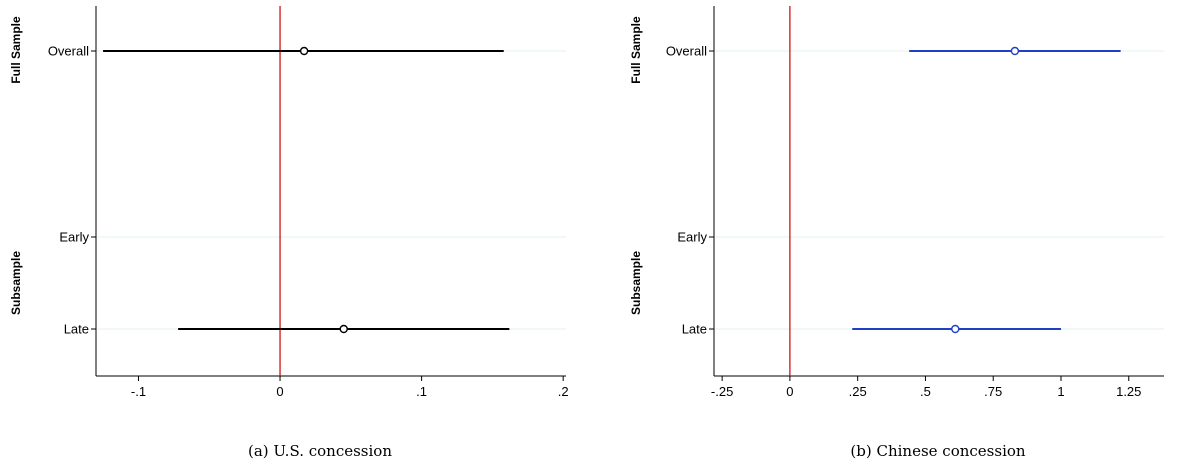 Image resolution: width=1184 pixels, height=466 pixels. Describe the element at coordinates (320, 451) in the screenshot. I see `panel-caption: (a) U.S. concession` at that location.